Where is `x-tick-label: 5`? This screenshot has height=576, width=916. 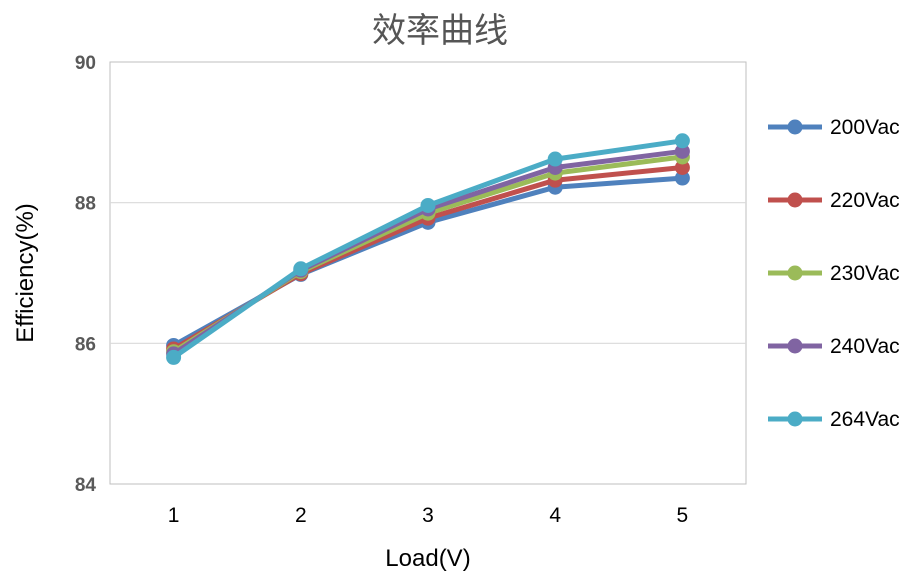 x-tick-label: 5 is located at coordinates (683, 515).